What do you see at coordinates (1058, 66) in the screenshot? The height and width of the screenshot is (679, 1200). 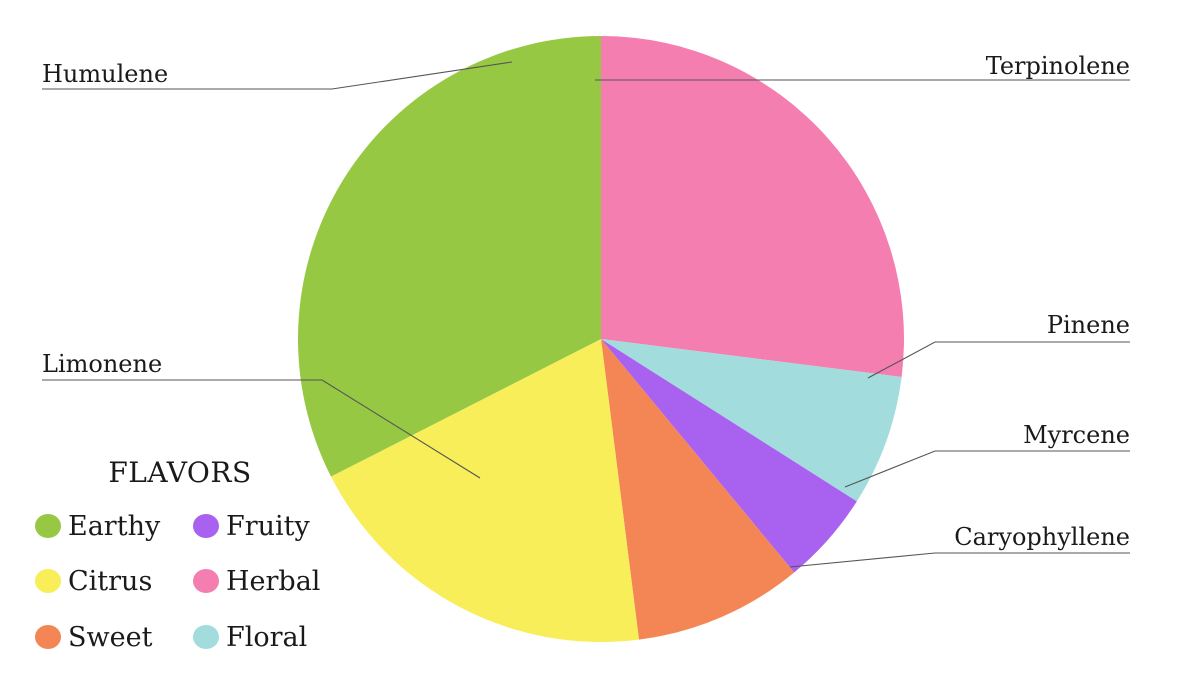 I see `callout-label-terpinolene: Terpinolene` at bounding box center [1058, 66].